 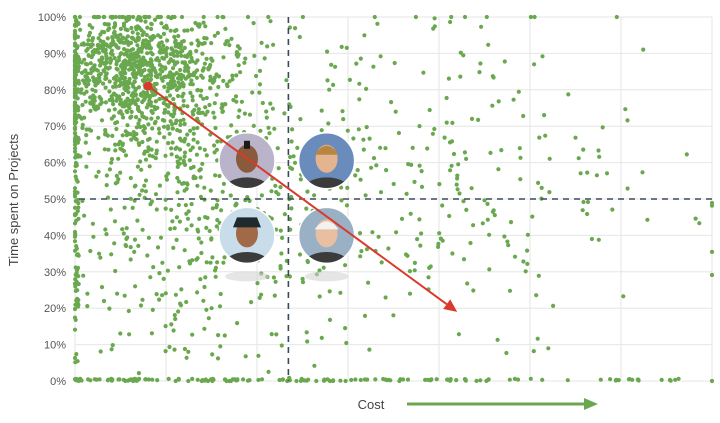 I want to click on y-tick-label: 20%, so click(x=55, y=309).